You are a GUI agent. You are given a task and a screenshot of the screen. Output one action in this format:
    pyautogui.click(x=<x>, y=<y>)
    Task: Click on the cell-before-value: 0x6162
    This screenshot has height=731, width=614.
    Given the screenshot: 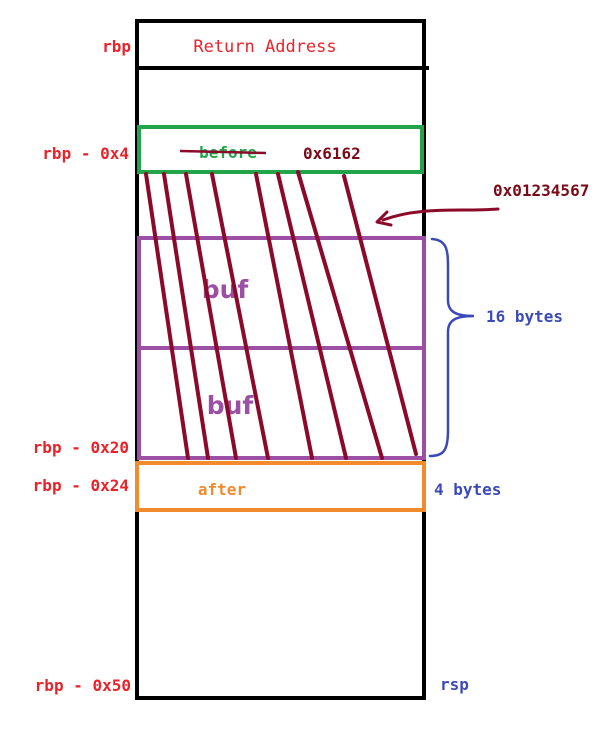 What is the action you would take?
    pyautogui.click(x=332, y=153)
    